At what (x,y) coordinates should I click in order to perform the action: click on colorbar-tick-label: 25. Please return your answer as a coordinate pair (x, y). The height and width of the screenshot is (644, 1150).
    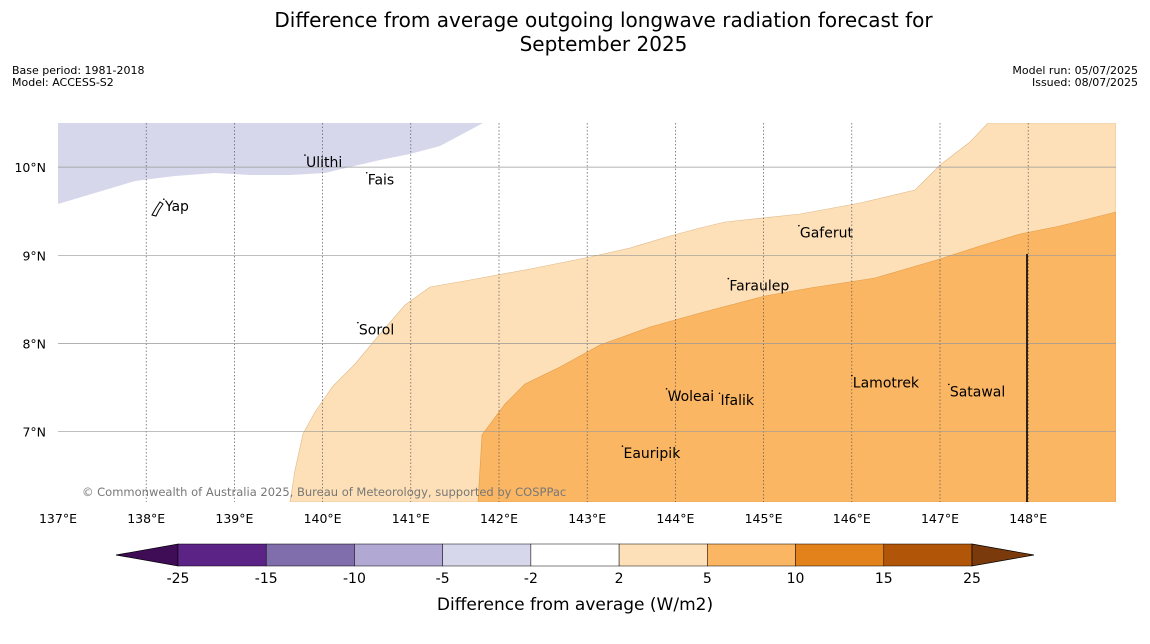
    Looking at the image, I should click on (972, 579).